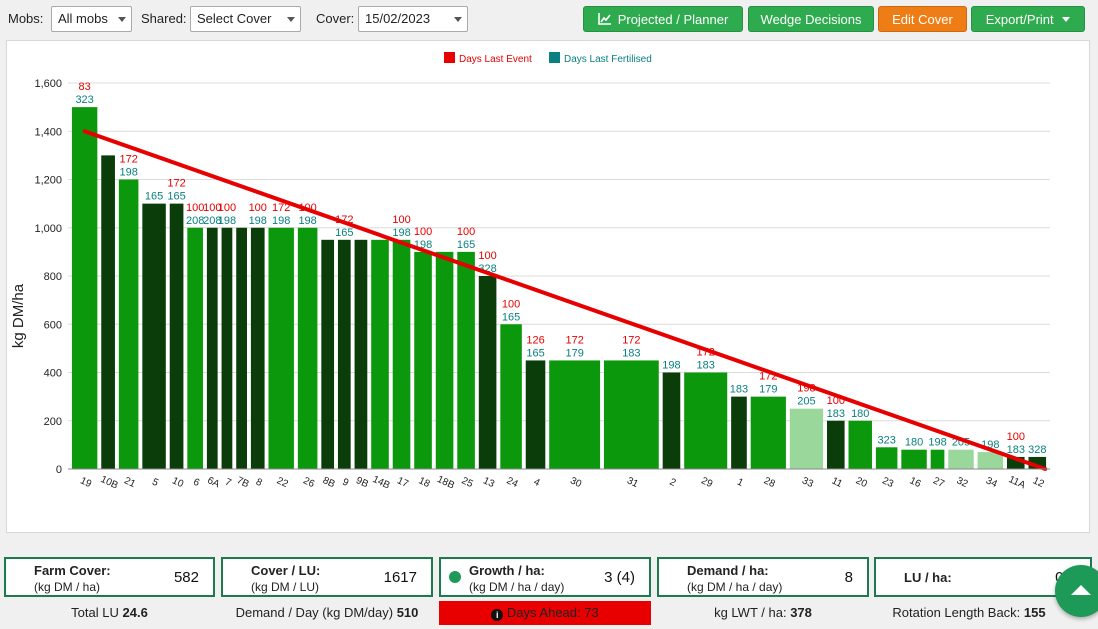 This screenshot has height=629, width=1098. What do you see at coordinates (575, 482) in the screenshot?
I see `x-tick-label: 30` at bounding box center [575, 482].